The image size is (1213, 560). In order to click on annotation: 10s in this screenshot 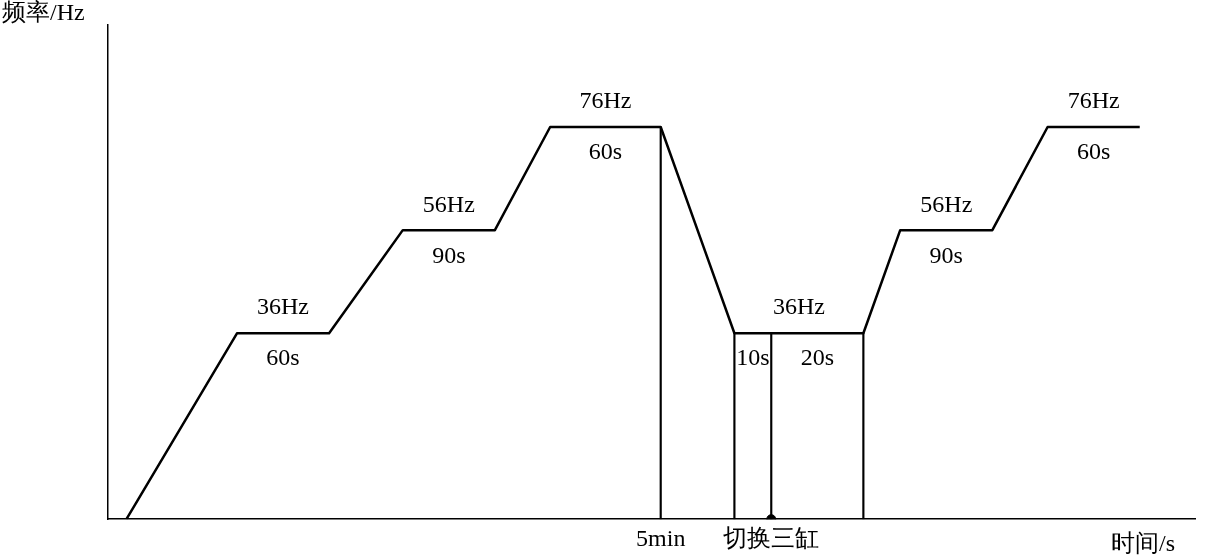, I will do `click(753, 356)`.